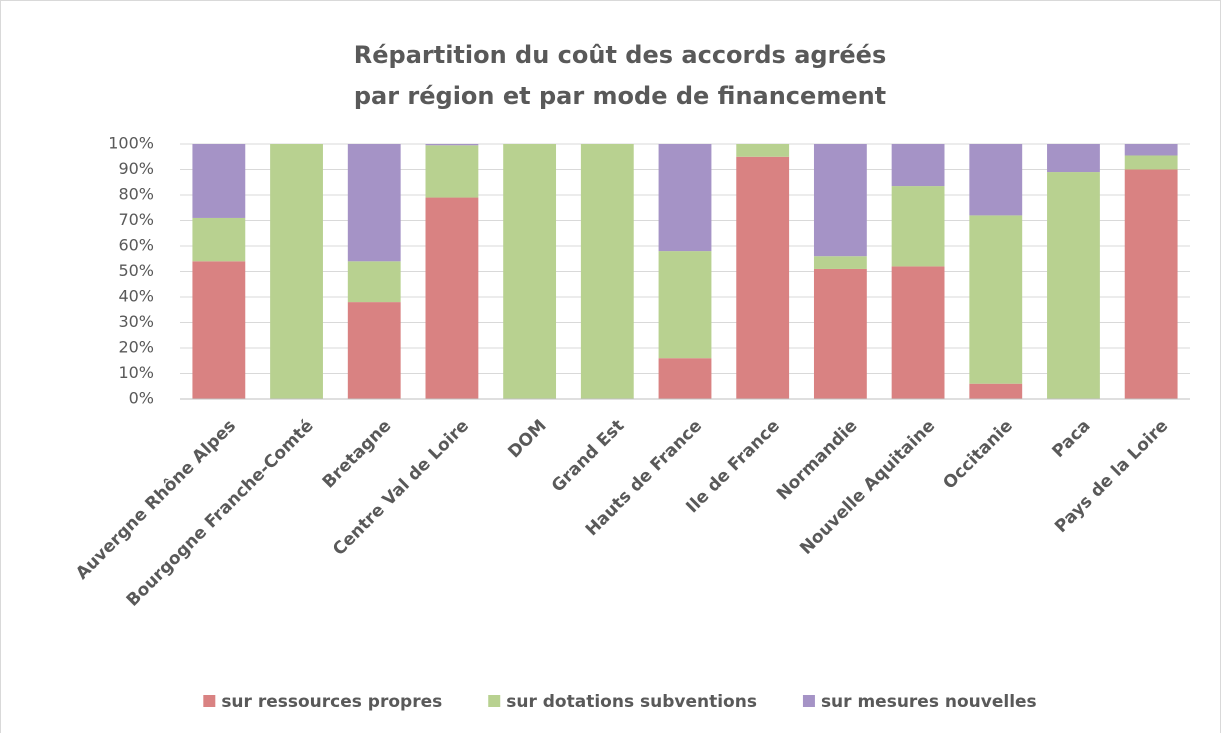 This screenshot has width=1221, height=733. I want to click on chart-title: par région et par mode de financement, so click(620, 96).